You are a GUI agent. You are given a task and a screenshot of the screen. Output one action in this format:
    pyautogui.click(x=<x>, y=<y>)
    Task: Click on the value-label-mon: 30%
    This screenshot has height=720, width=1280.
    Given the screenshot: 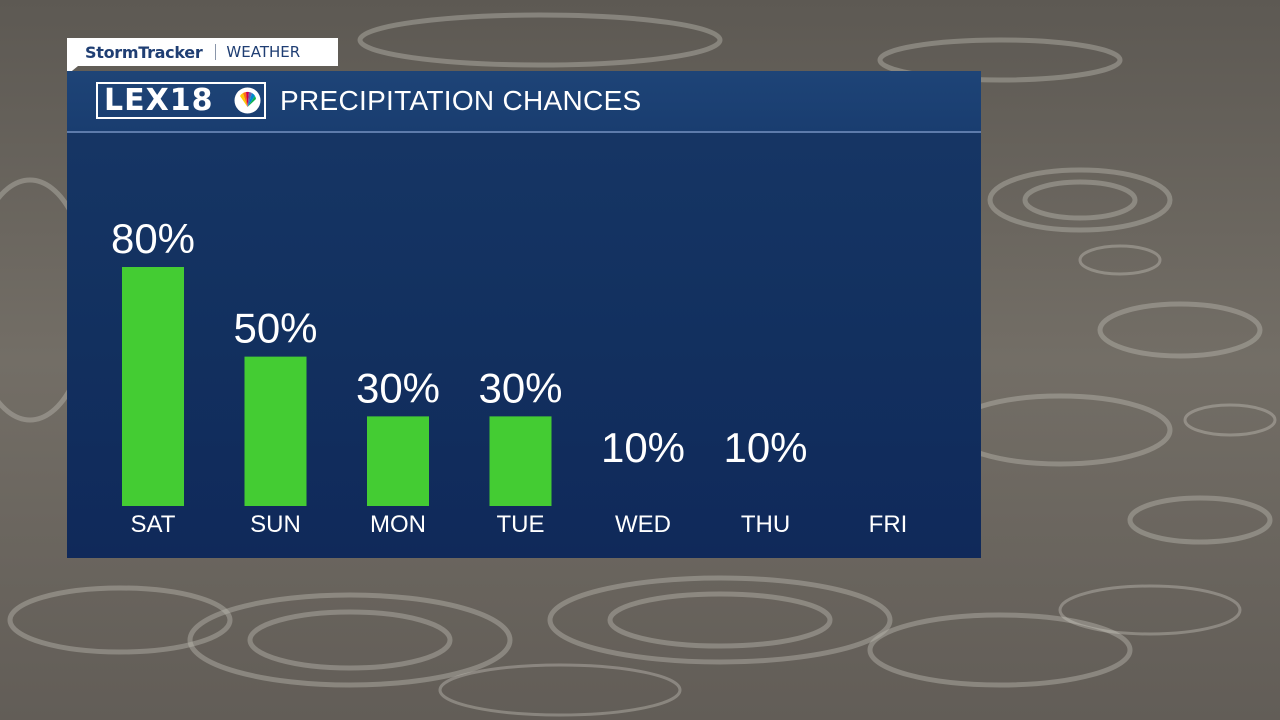 What is the action you would take?
    pyautogui.click(x=398, y=387)
    